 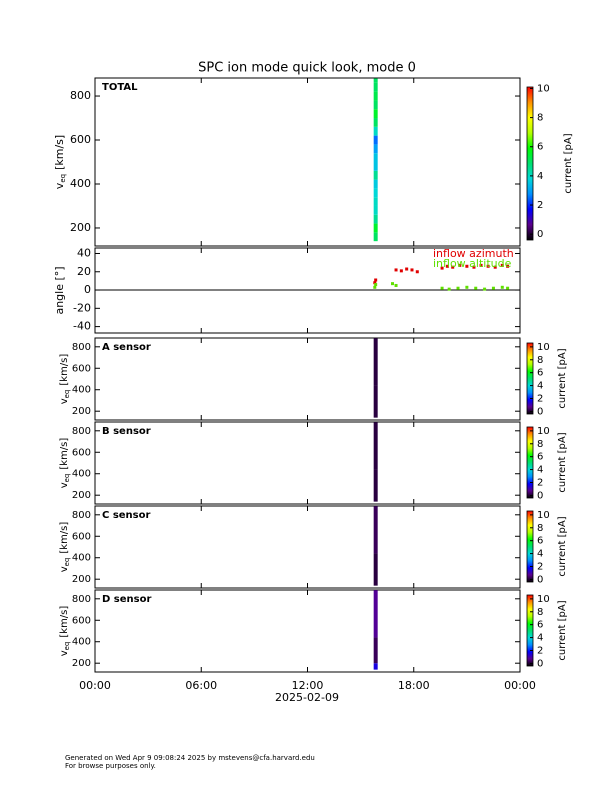 I want to click on chart-title: SPC ion mode quick look, mode 0, so click(x=307, y=68).